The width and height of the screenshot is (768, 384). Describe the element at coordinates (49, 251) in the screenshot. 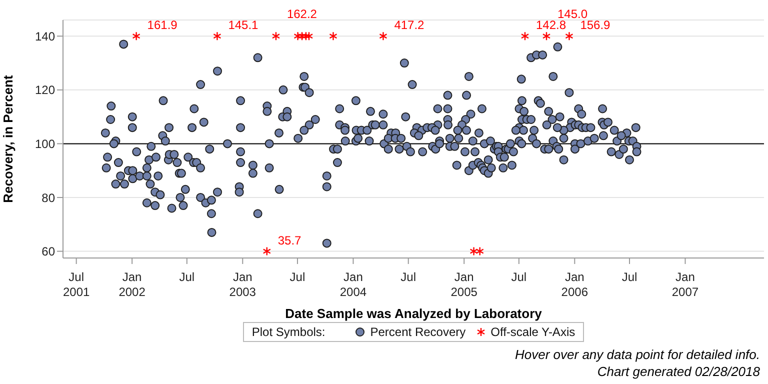

I see `y-tick-label: 60` at that location.